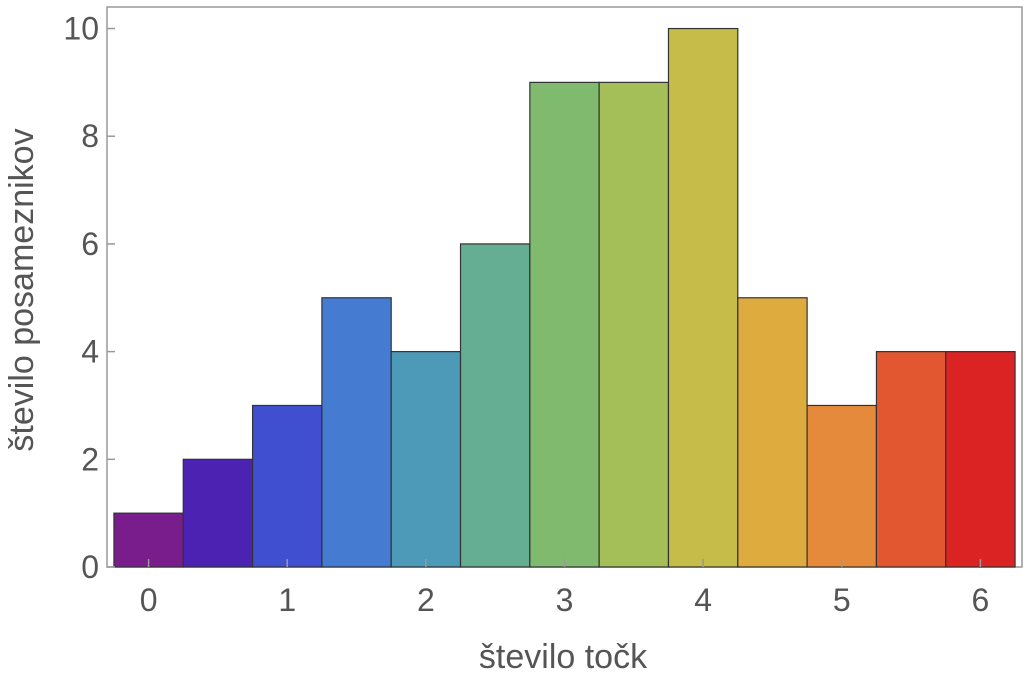 The width and height of the screenshot is (1024, 677). I want to click on y-axis-title: število posameznikov, so click(22, 289).